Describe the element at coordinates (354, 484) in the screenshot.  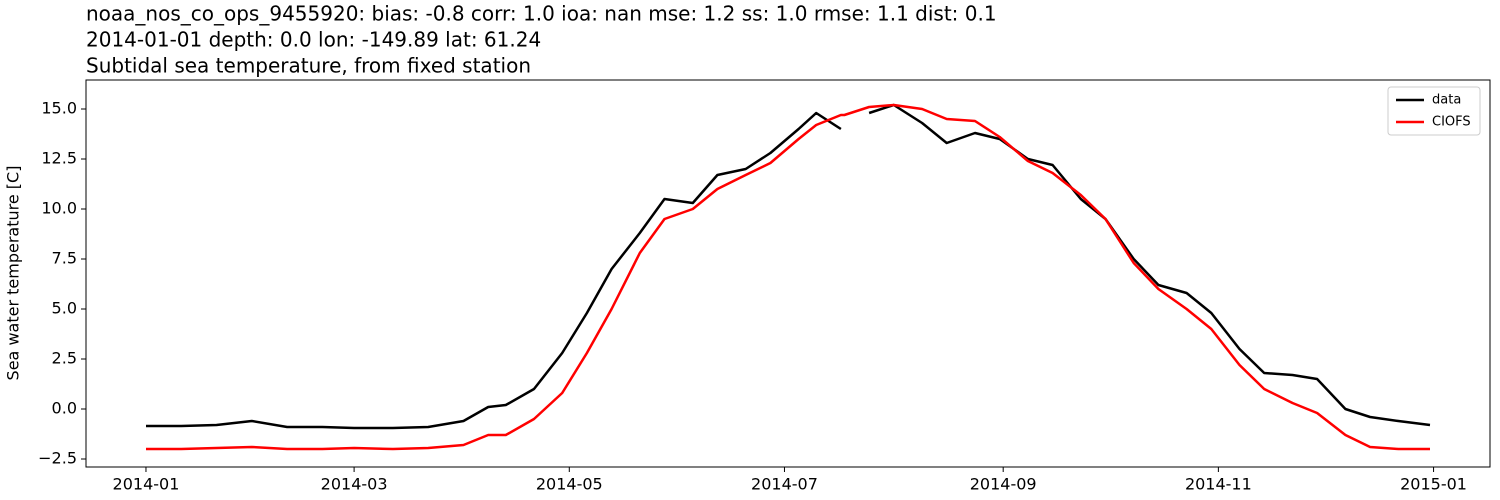
I see `x-tick-label: 2014-03` at that location.